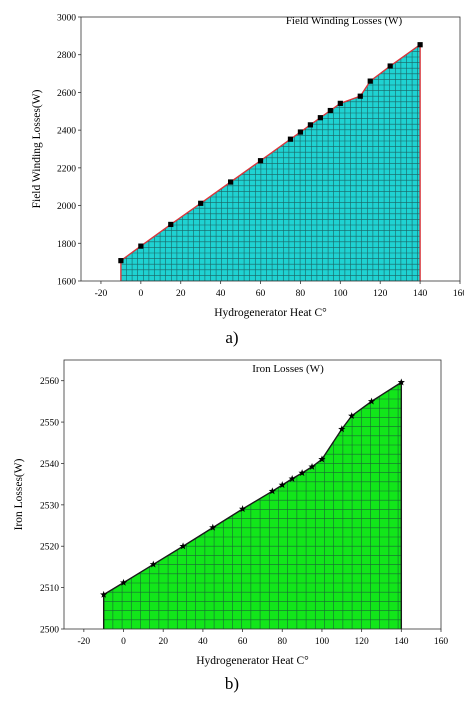  I want to click on x-axis-label-1: Hydrogenerator Heat C°, so click(252, 661).